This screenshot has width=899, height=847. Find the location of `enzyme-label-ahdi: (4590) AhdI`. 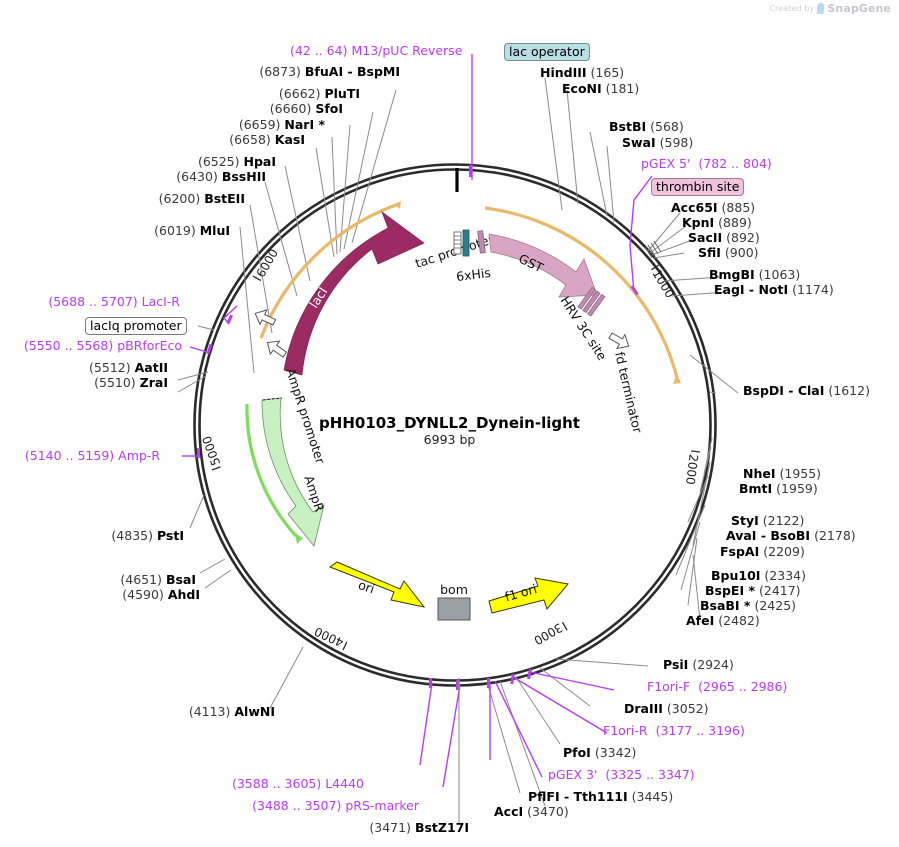

enzyme-label-ahdi: (4590) AhdI is located at coordinates (100, 594).